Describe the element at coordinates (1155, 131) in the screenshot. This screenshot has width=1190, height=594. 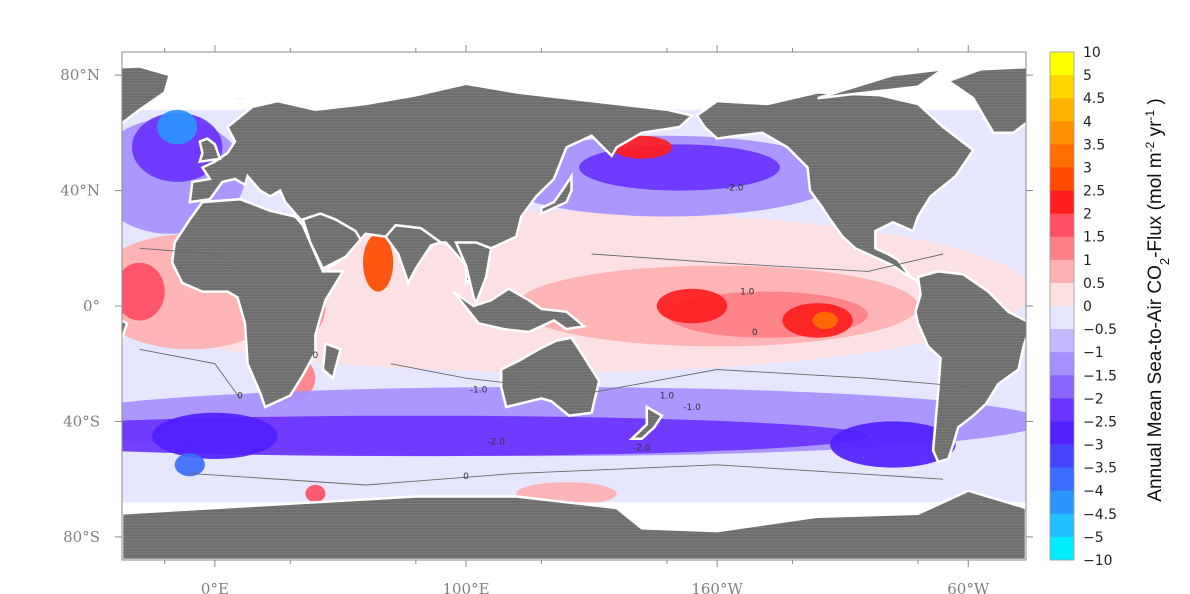
I see `colorbar-title-mid: yr` at that location.